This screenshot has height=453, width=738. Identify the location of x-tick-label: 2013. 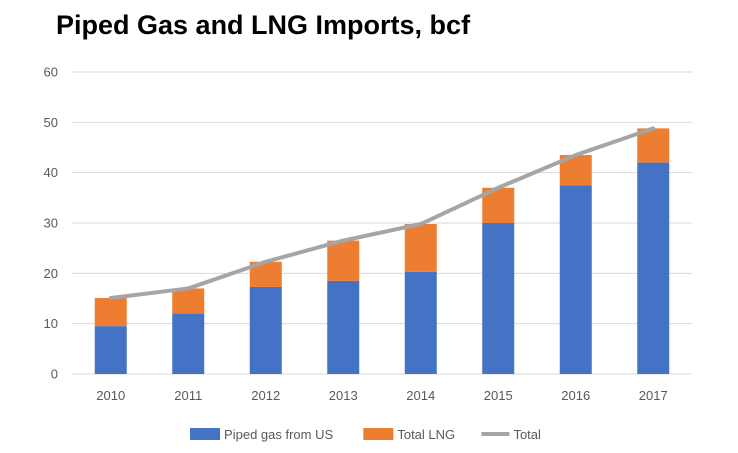
(343, 395).